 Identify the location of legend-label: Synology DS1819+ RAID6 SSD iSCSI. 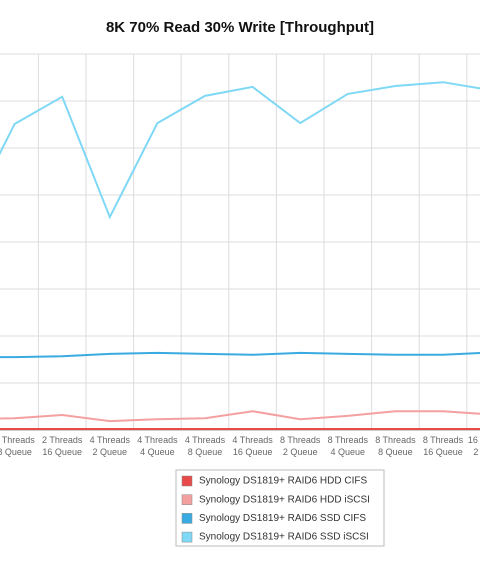
(284, 537).